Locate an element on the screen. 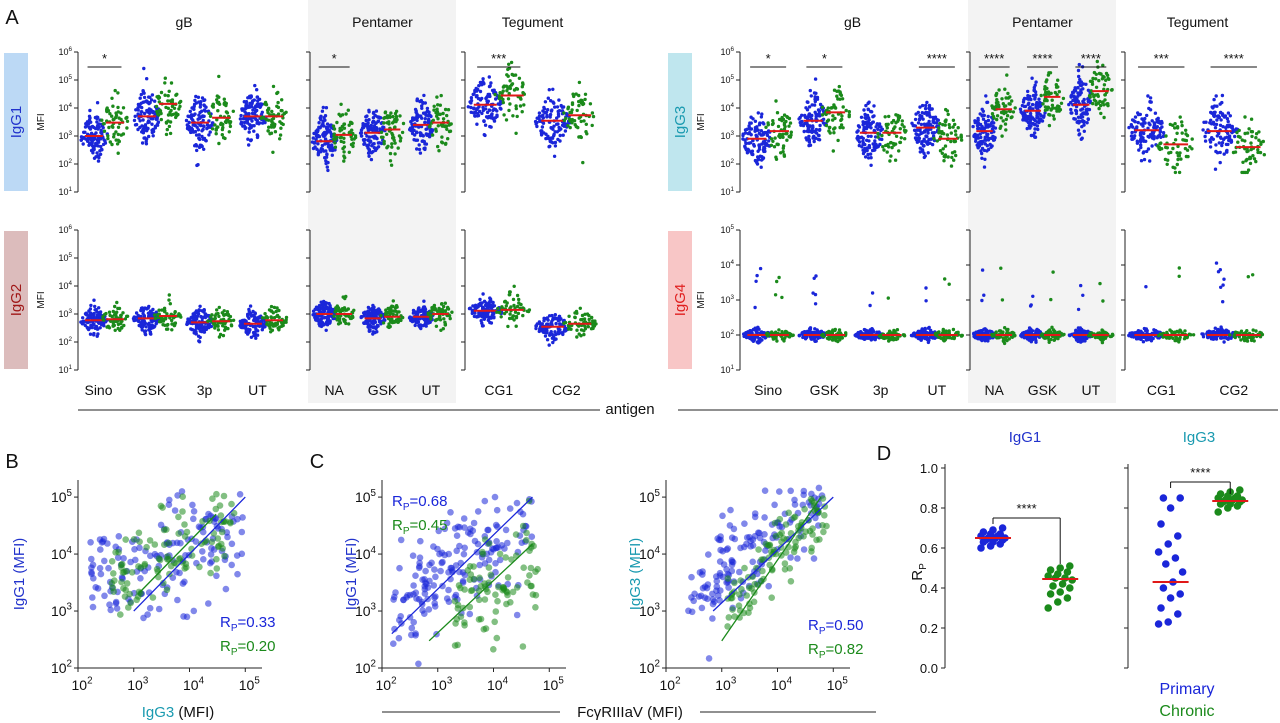  significance-stars: * is located at coordinates (334, 58).